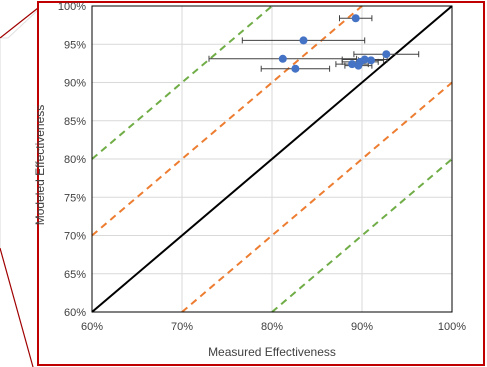 The image size is (487, 367). Describe the element at coordinates (75, 84) in the screenshot. I see `y-tick-label-6: 90%` at that location.